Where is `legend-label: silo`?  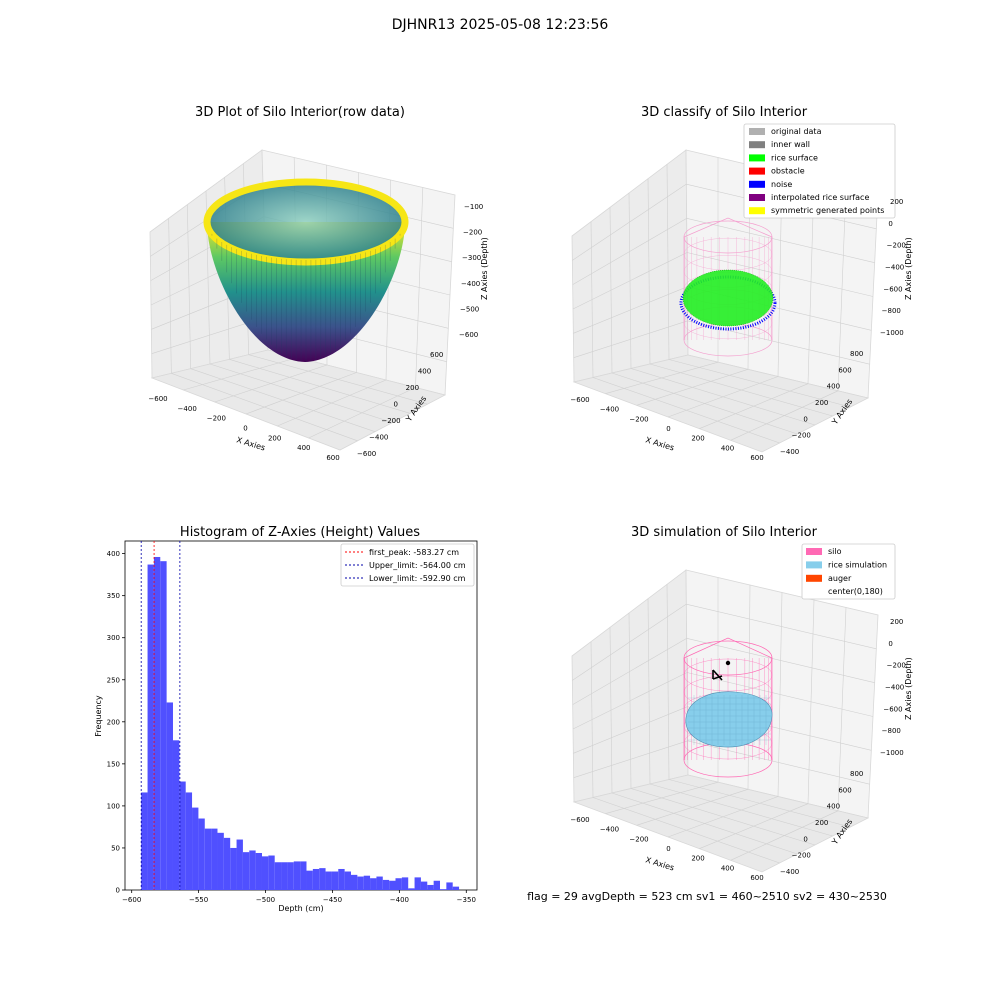 legend-label: silo is located at coordinates (835, 551).